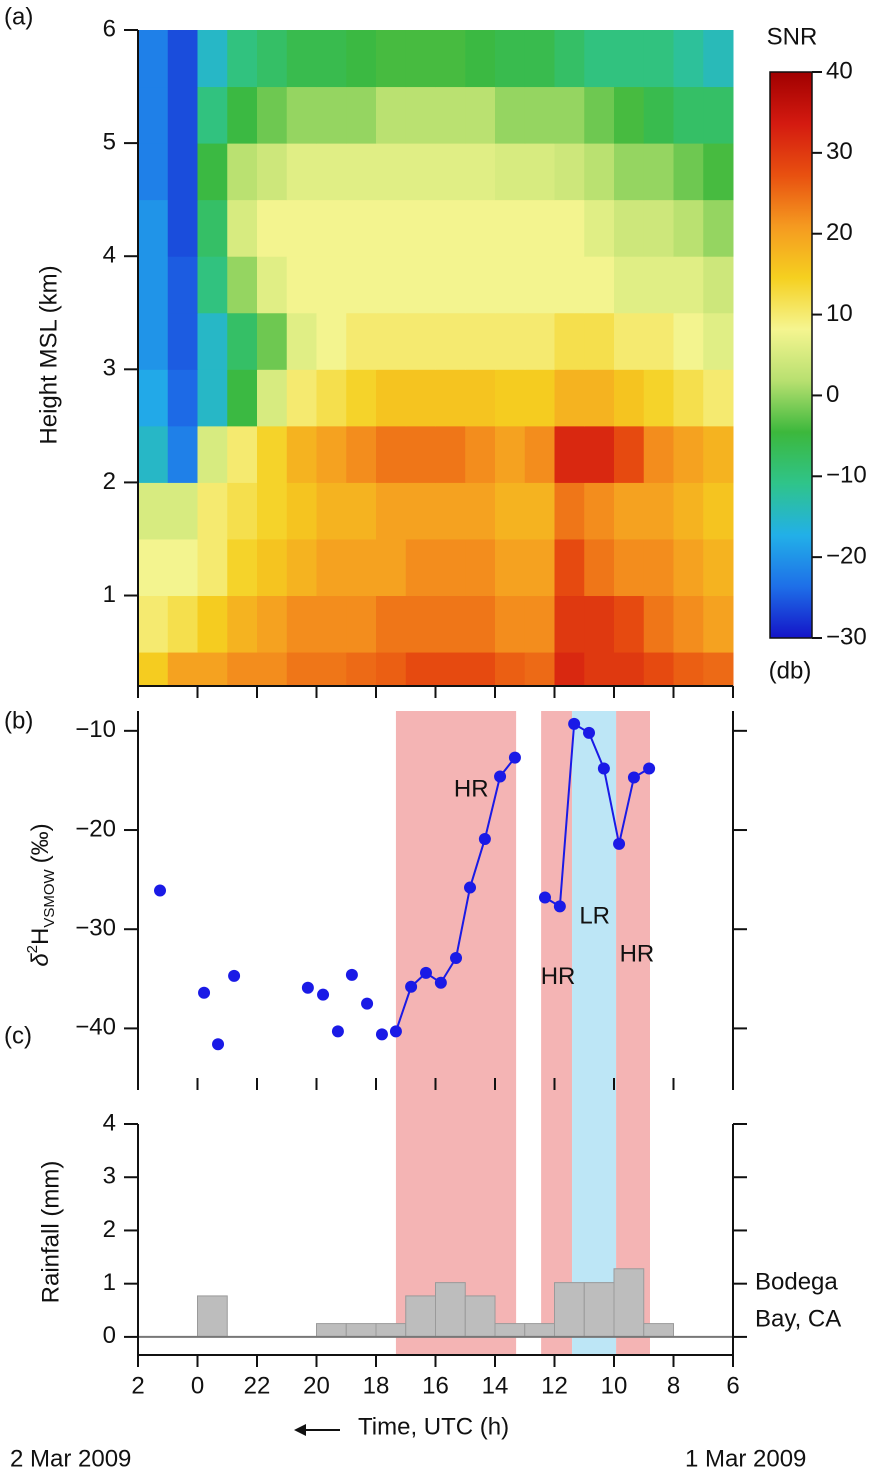  I want to click on x-tick-label: 2, so click(137, 1385).